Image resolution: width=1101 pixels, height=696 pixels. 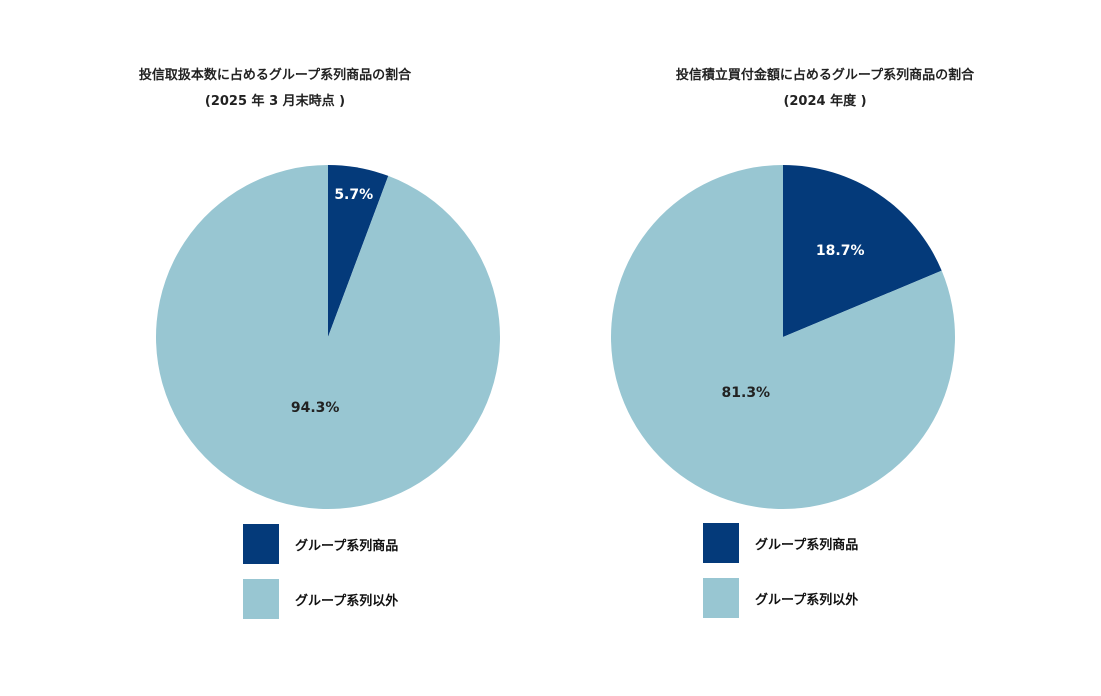 What do you see at coordinates (275, 75) in the screenshot?
I see `chart-title: 投信取扱本数に占めるグループ系列商品の割合` at bounding box center [275, 75].